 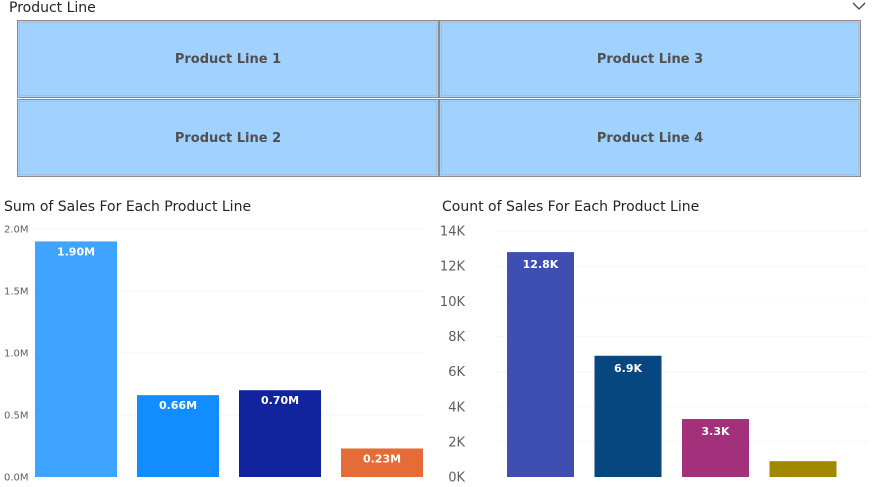 What do you see at coordinates (16, 416) in the screenshot?
I see `y-tick-label: 0.5M` at bounding box center [16, 416].